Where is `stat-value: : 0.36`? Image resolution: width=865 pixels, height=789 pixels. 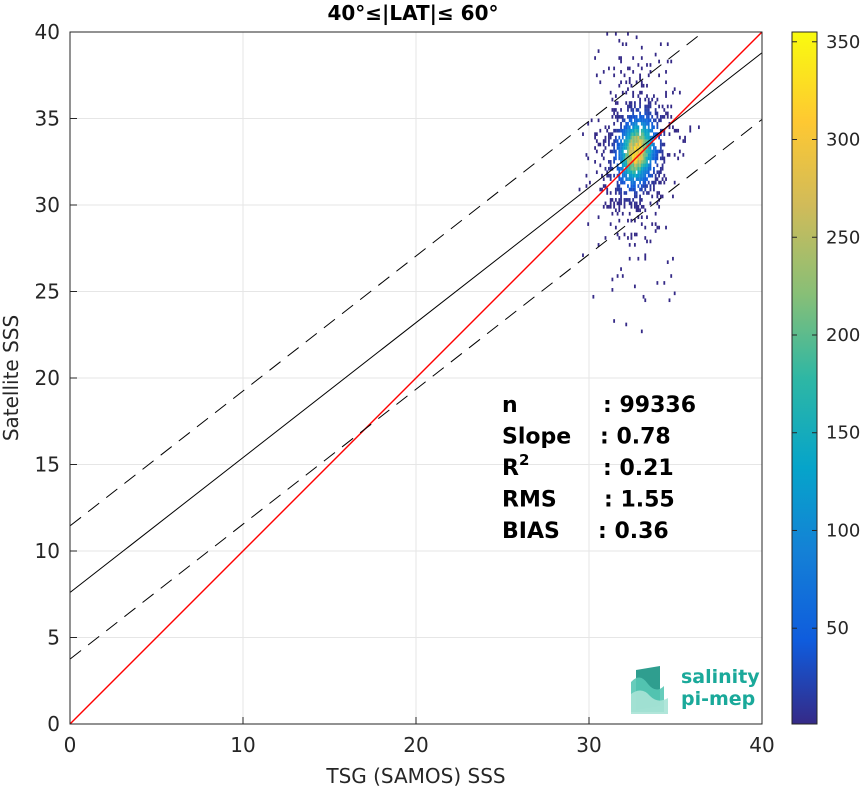 stat-value: : 0.36 is located at coordinates (633, 531).